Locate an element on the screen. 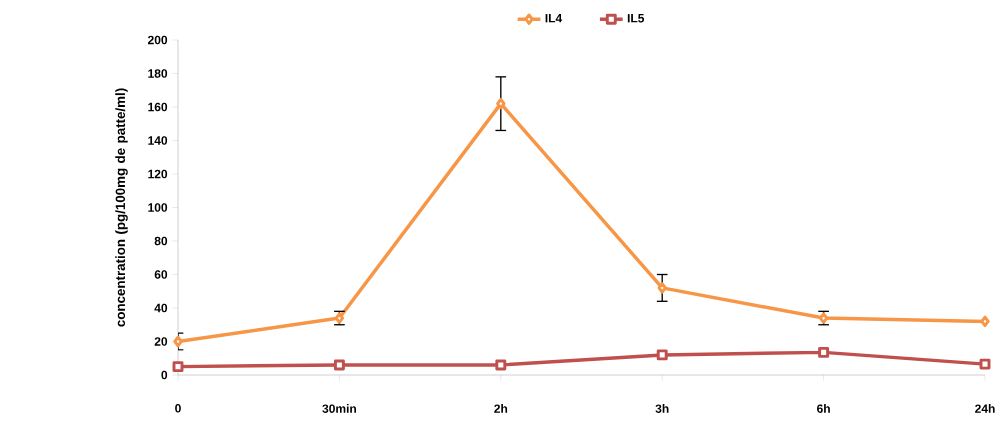 Image resolution: width=1005 pixels, height=422 pixels. x-tick-label: 6h is located at coordinates (823, 408).